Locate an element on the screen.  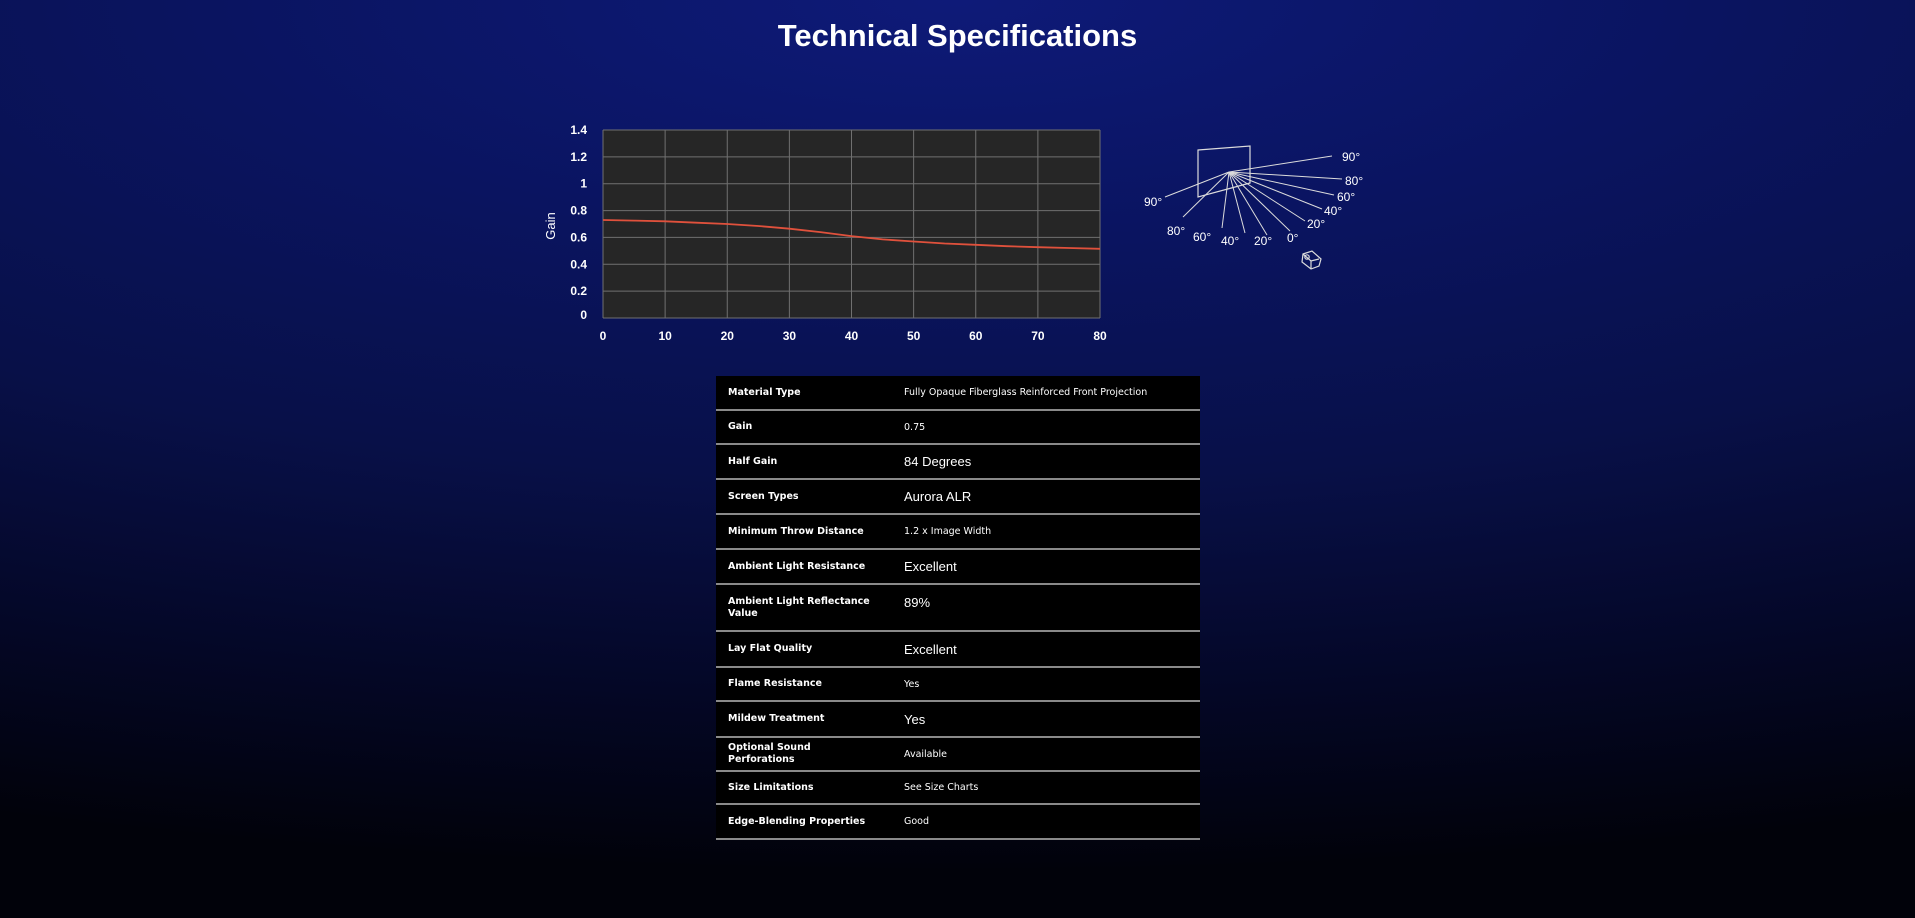
chart-x-tick-label: 40 is located at coordinates (852, 336).